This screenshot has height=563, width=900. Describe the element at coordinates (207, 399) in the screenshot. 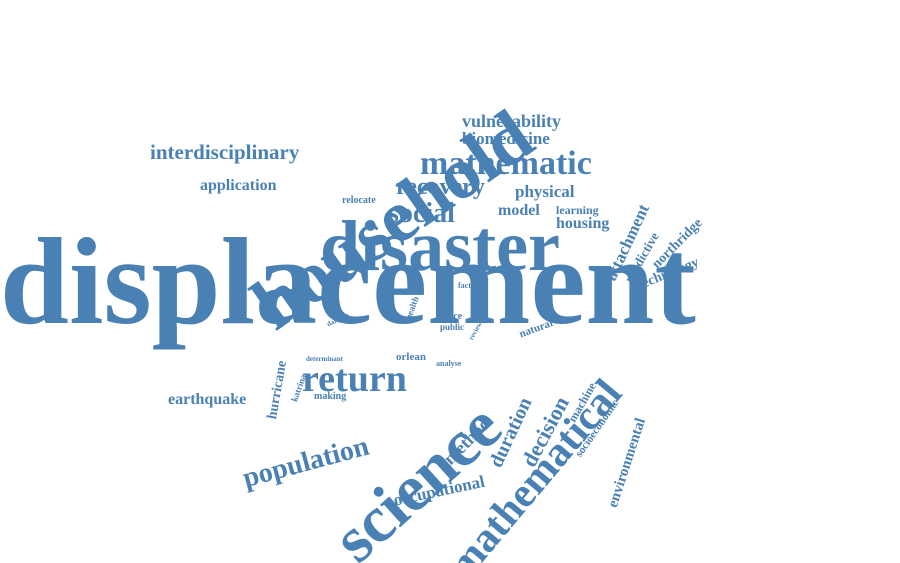

I see `word-earthquake: earthquake` at that location.